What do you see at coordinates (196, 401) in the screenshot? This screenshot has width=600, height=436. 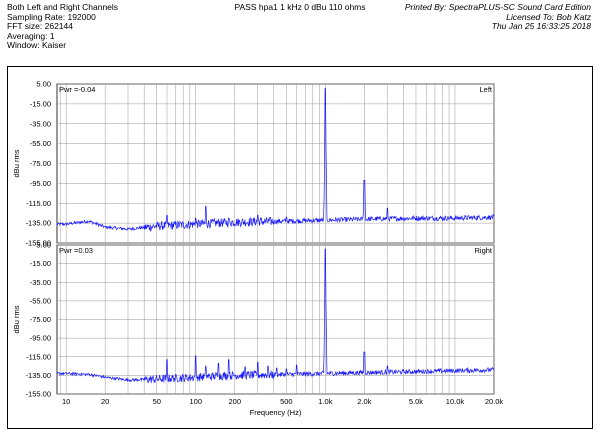 I see `x-tick-label: 100` at bounding box center [196, 401].